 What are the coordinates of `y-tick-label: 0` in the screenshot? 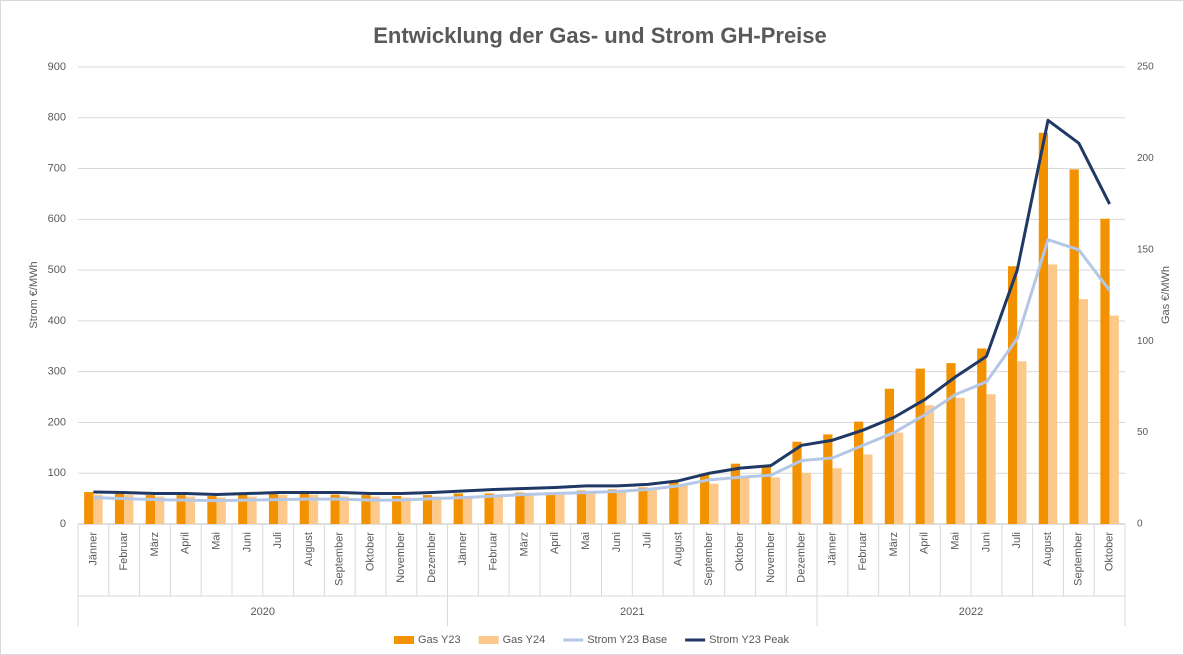 It's located at (63, 524).